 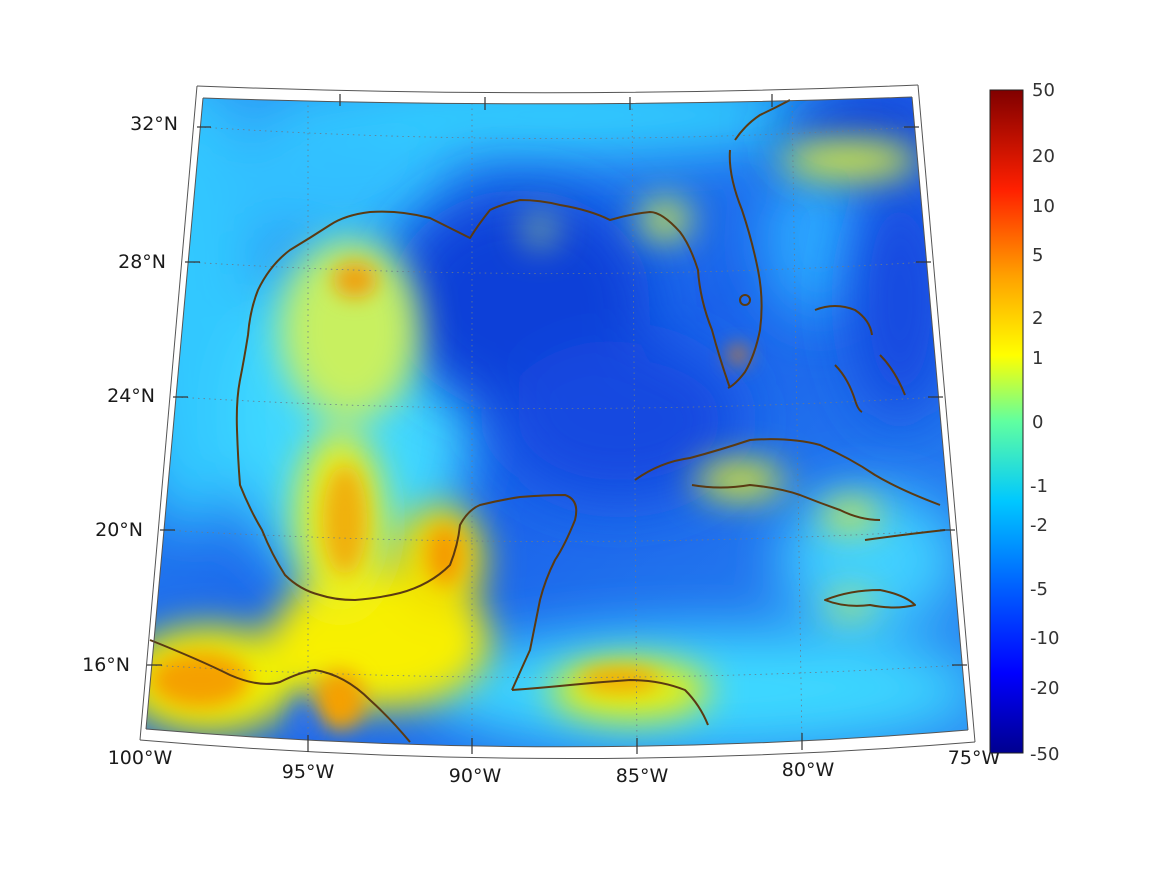 What do you see at coordinates (142, 262) in the screenshot?
I see `lat-label-28: 28°N` at bounding box center [142, 262].